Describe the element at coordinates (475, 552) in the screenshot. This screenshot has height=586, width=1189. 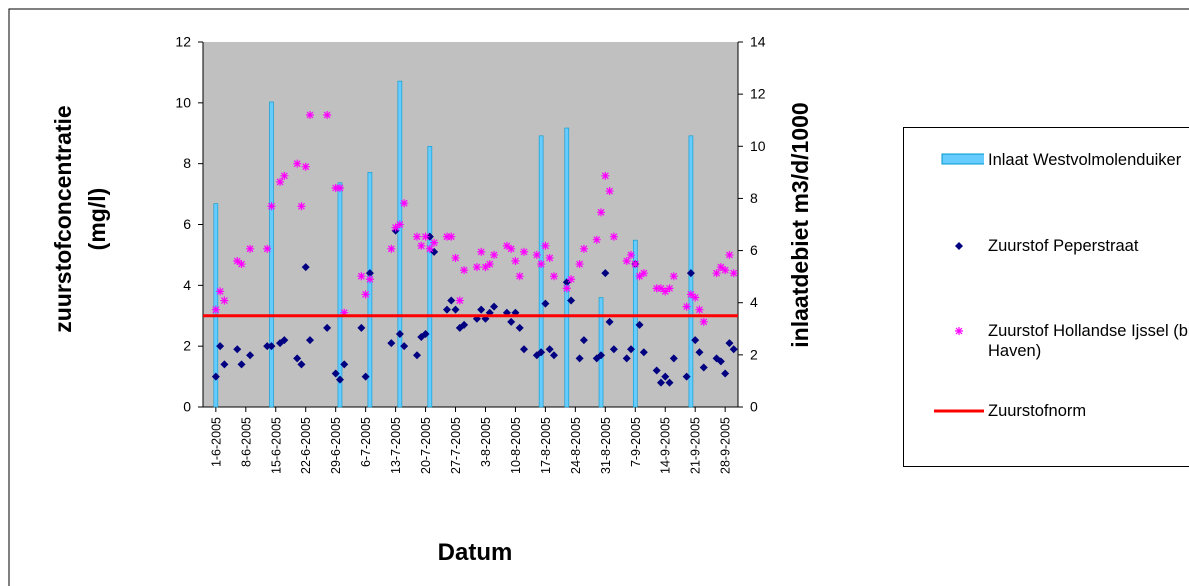
I see `x-axis-title: Datum` at that location.